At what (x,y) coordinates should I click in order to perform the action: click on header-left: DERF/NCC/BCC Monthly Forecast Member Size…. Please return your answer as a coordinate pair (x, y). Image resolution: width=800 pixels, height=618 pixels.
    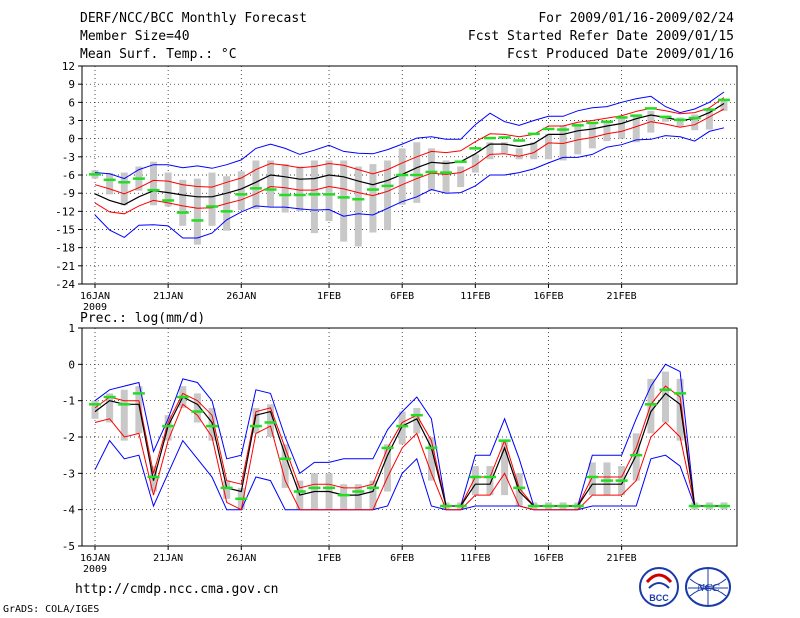
    Looking at the image, I should click on (193, 37).